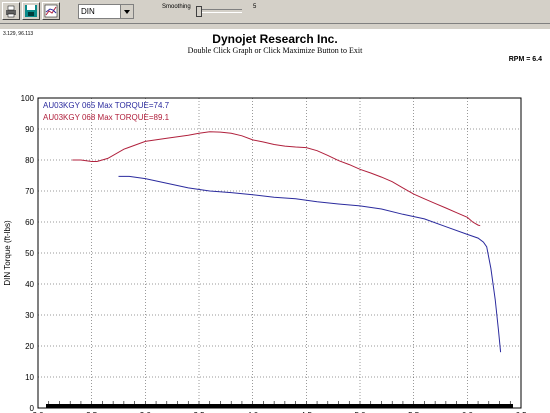 The image size is (550, 413). What do you see at coordinates (468, 412) in the screenshot?
I see `x-tick-label: 6.0` at bounding box center [468, 412].